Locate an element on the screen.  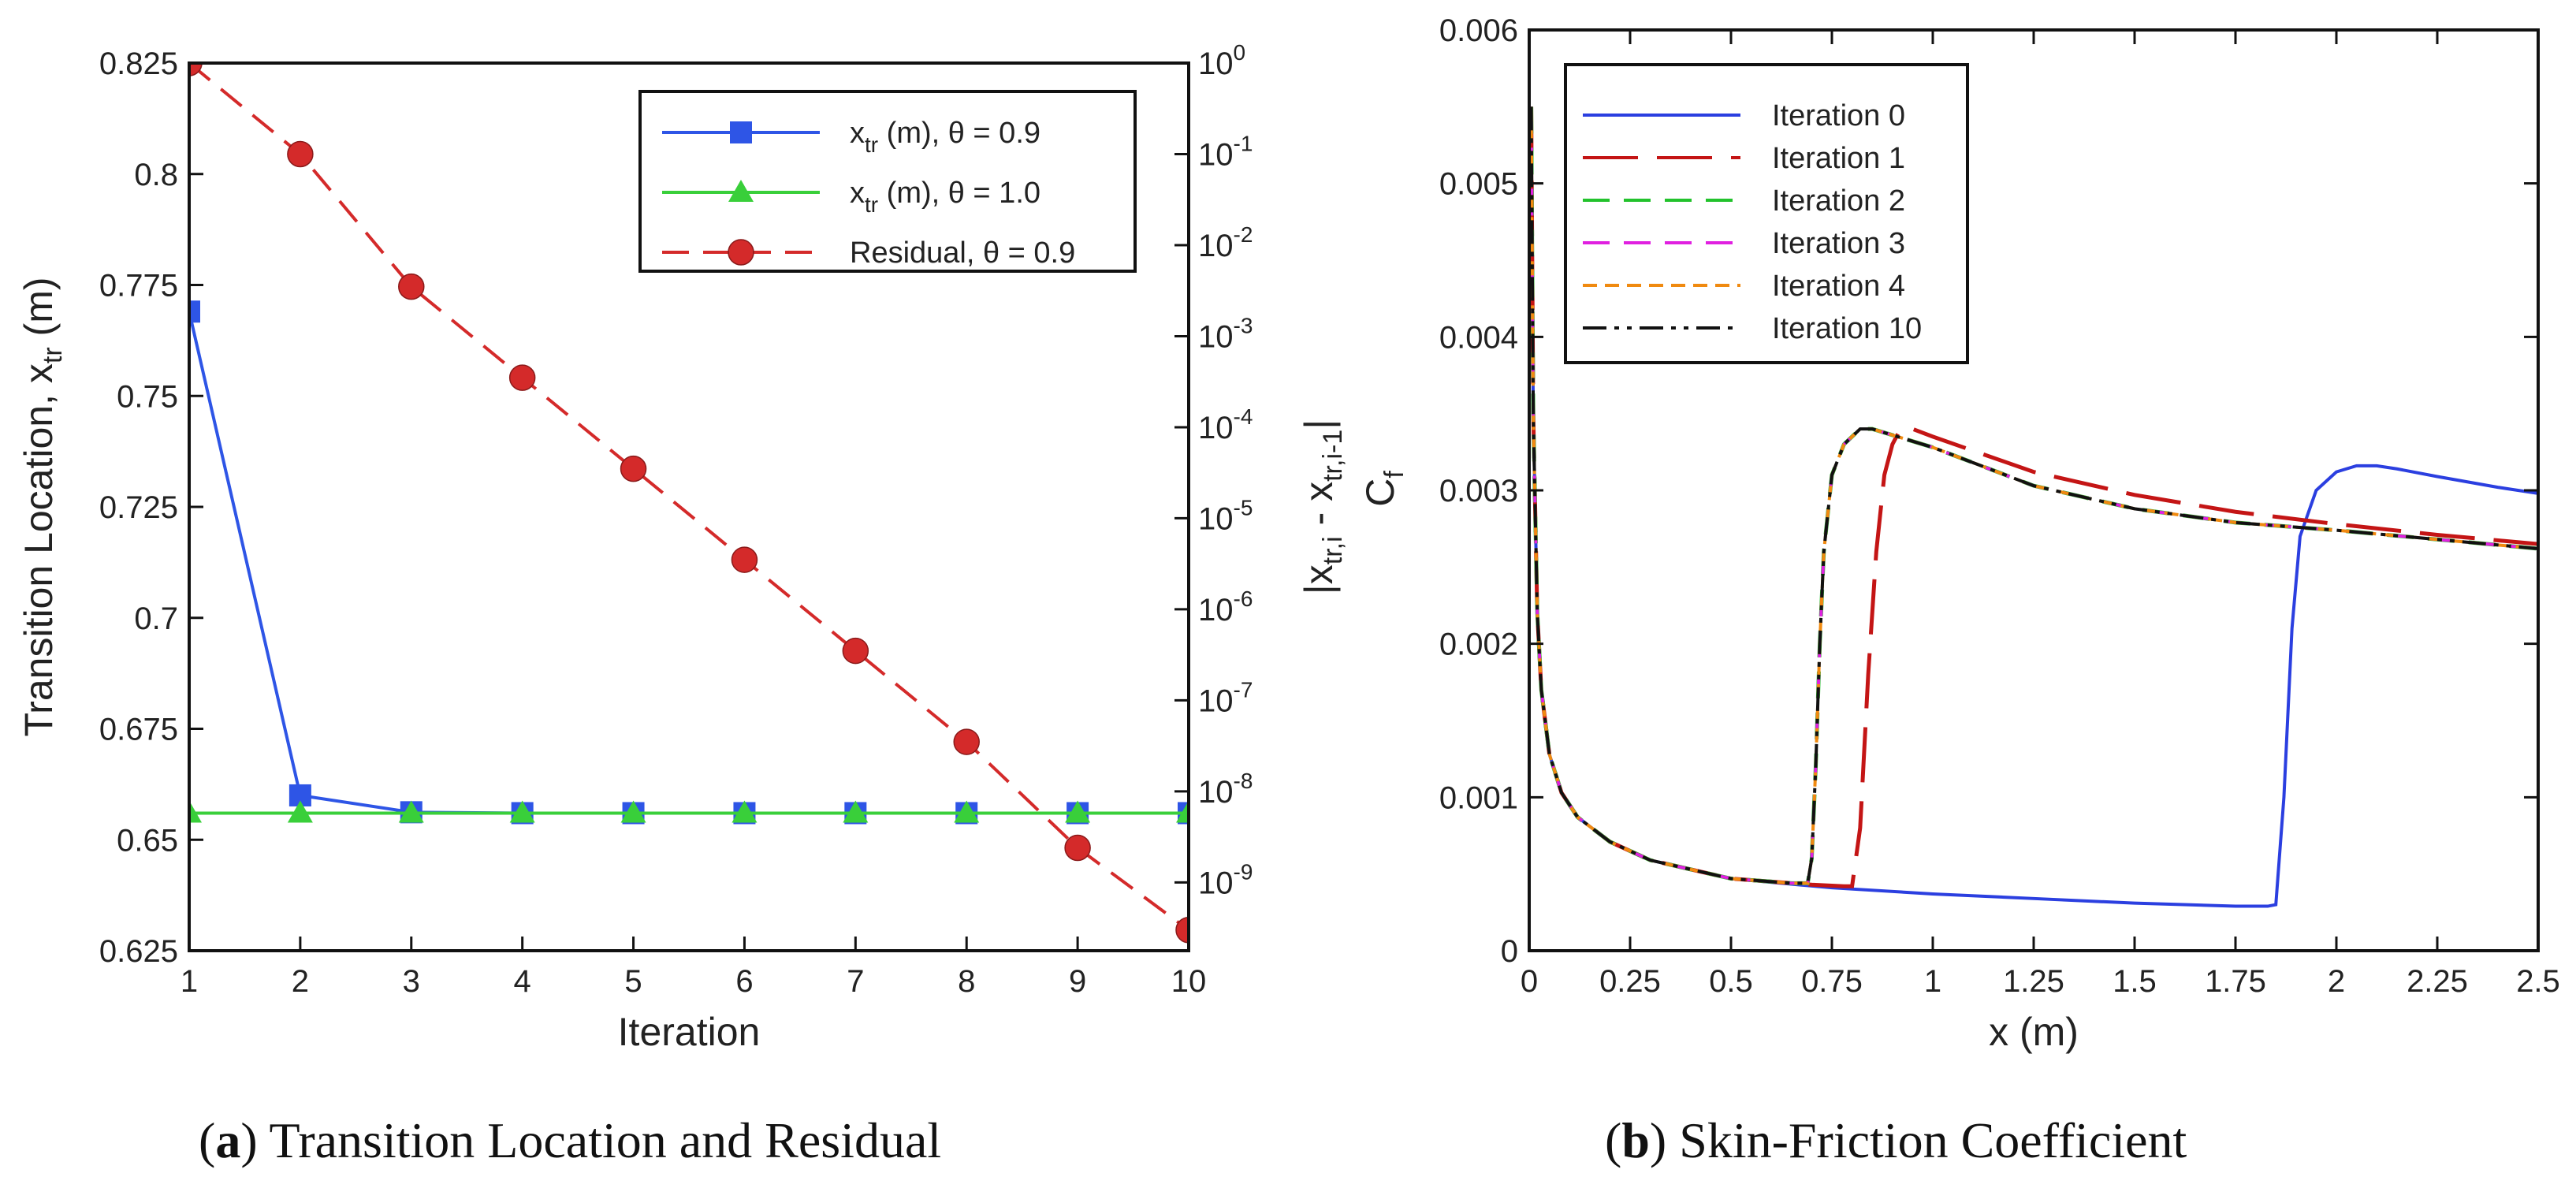
chart-a-y2-tick-label: 10⁻⁹ is located at coordinates (1225, 880).